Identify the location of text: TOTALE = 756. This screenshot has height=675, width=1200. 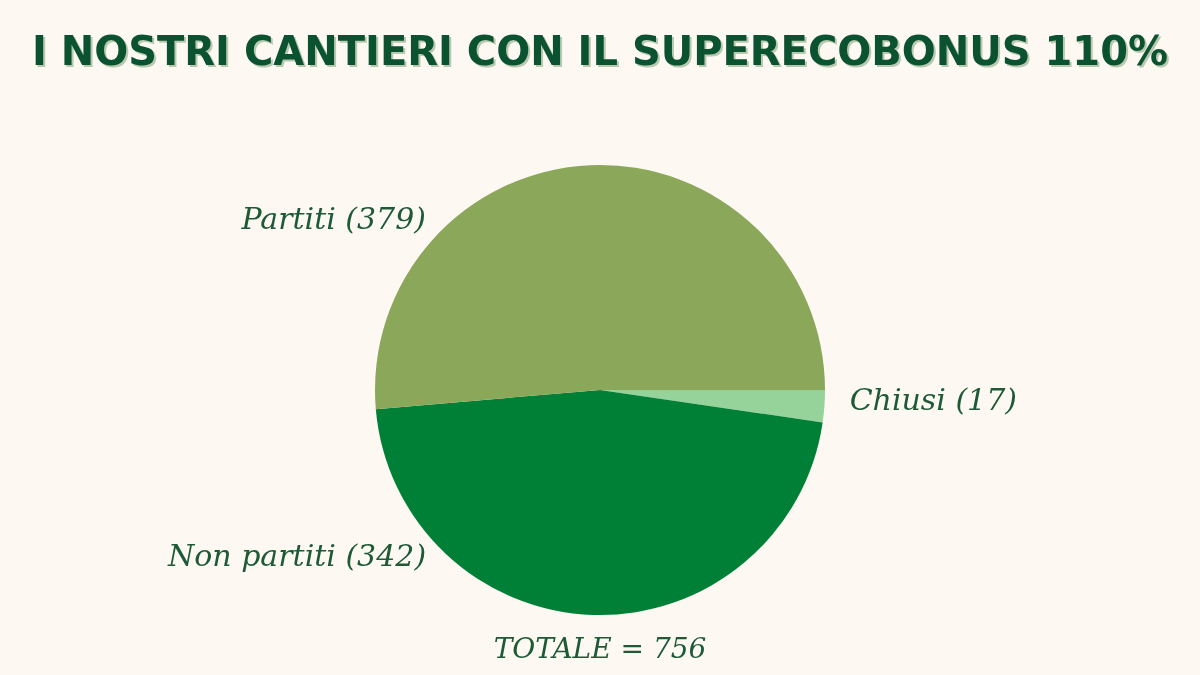
(600, 648).